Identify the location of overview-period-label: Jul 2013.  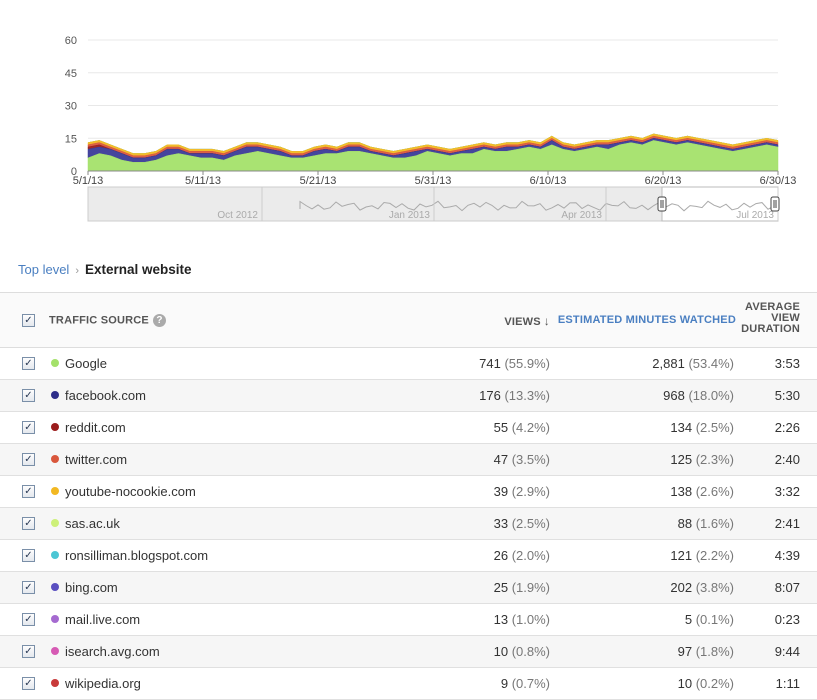
(755, 215).